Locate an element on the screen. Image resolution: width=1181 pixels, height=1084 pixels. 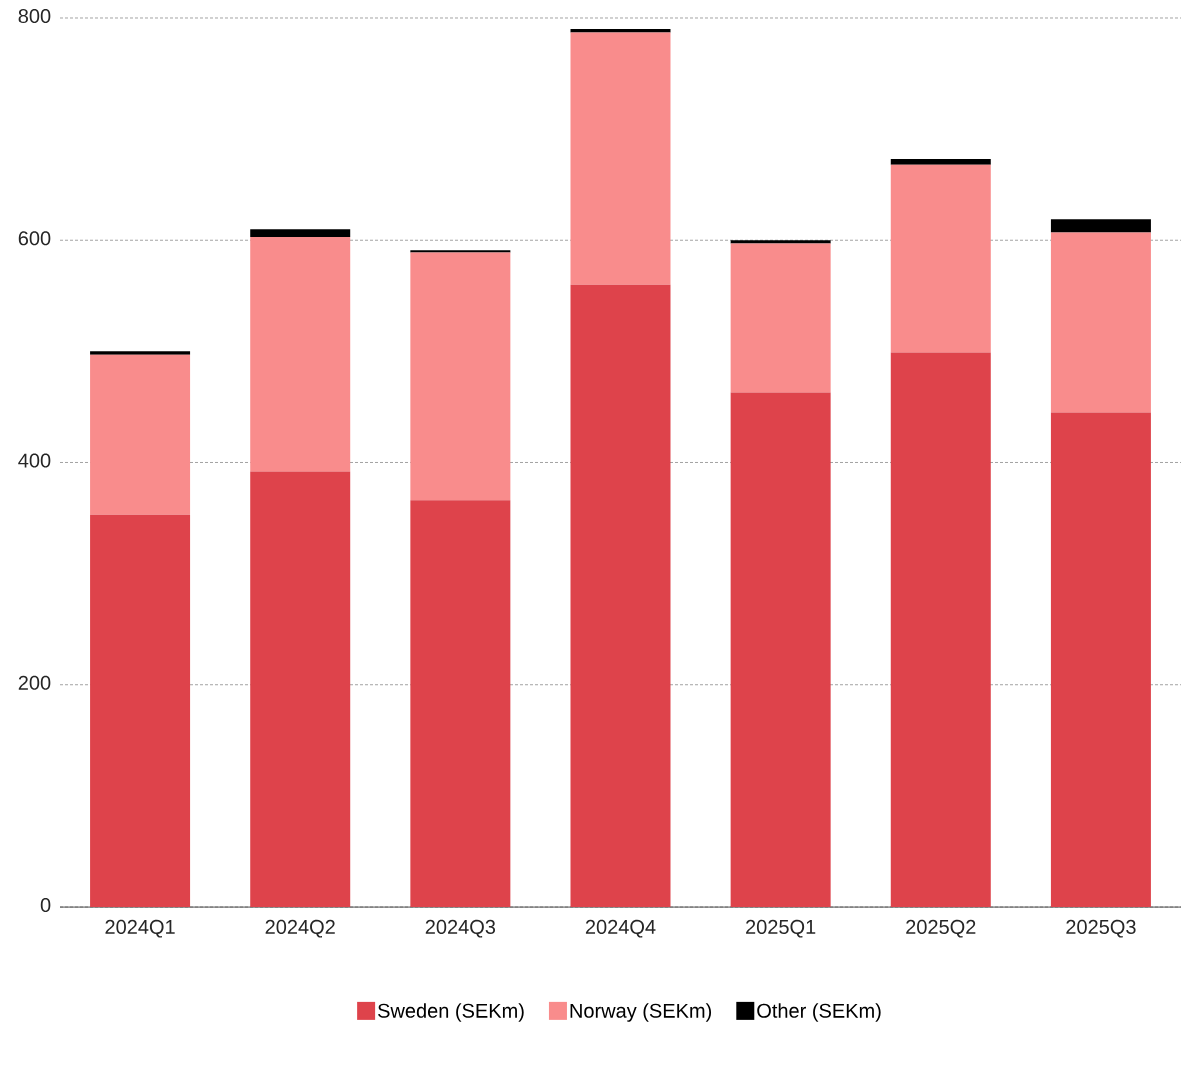
x-tick-label: 2024Q4 is located at coordinates (620, 928).